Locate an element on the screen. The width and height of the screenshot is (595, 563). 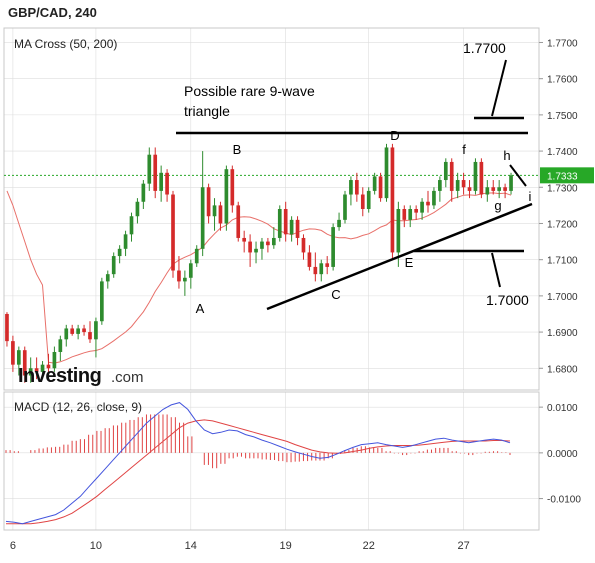
macd-tick-label: 0.0000 is located at coordinates (562, 454).